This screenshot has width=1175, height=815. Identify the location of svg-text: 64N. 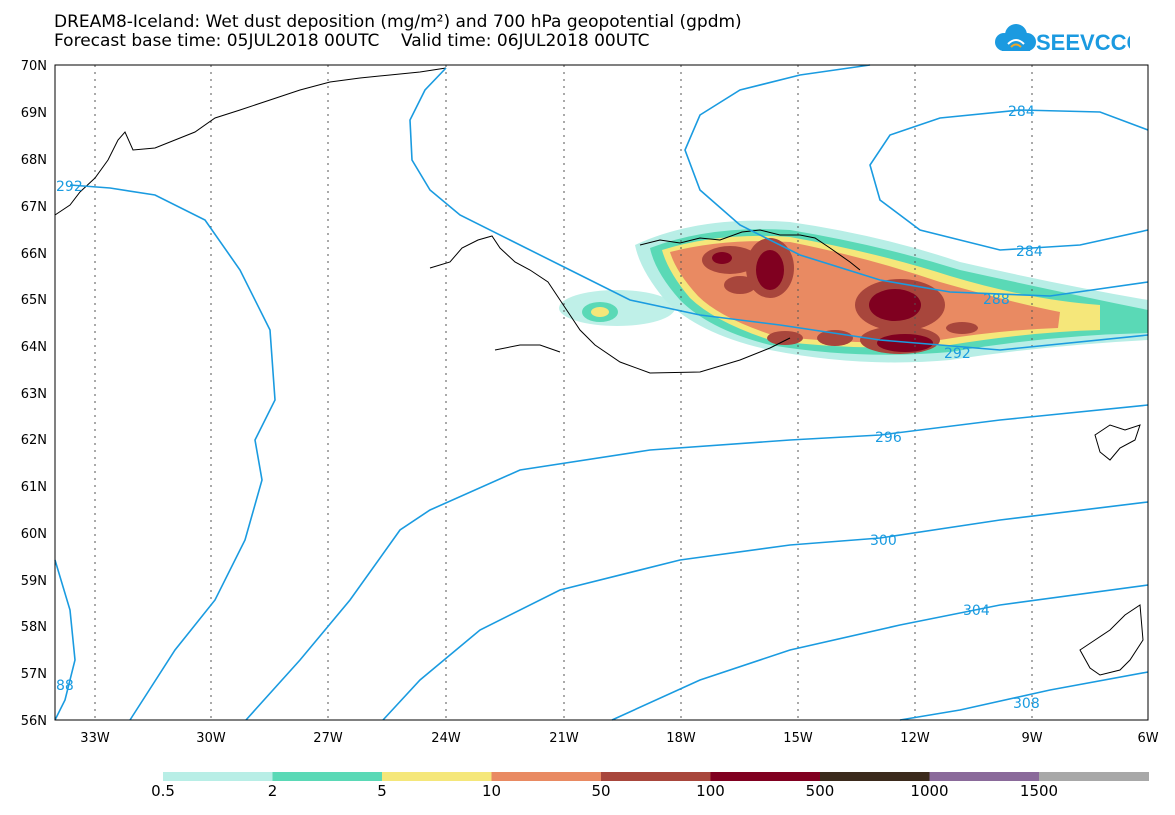
(34, 347).